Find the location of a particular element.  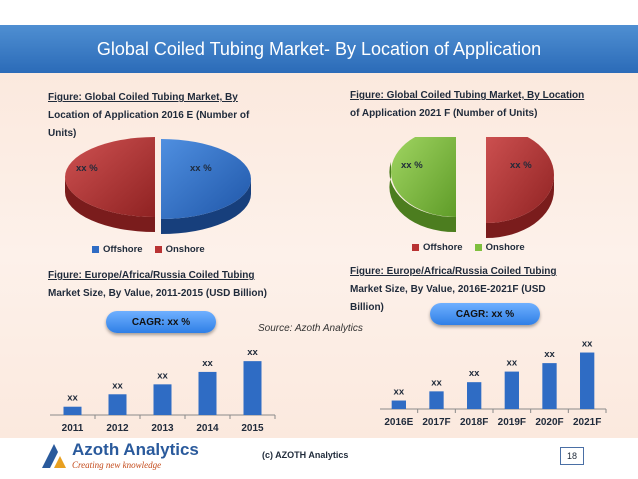

bar-2016E is located at coordinates (398, 404).